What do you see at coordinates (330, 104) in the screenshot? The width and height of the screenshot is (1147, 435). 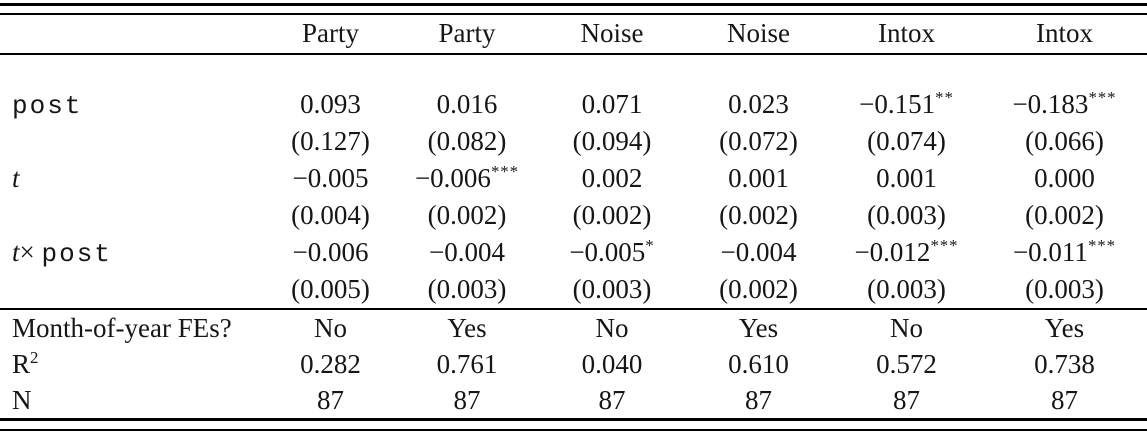 I see `value-cell: 0.093` at bounding box center [330, 104].